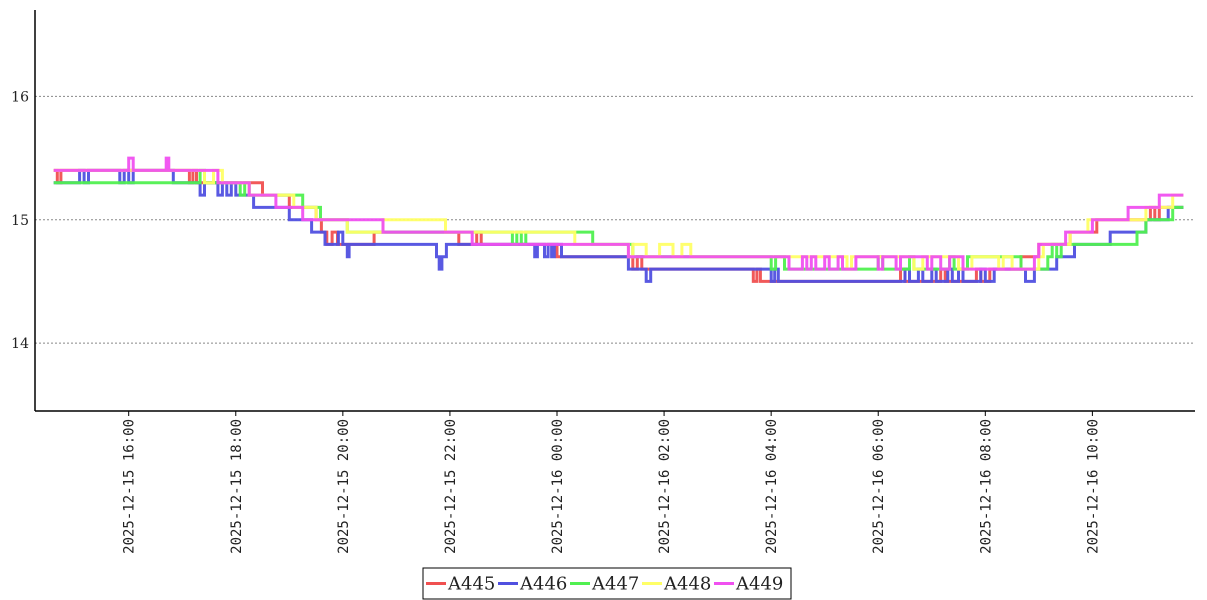 The height and width of the screenshot is (600, 1207). Describe the element at coordinates (558, 486) in the screenshot. I see `x-tick-label: 2025-12-16 00:00` at that location.